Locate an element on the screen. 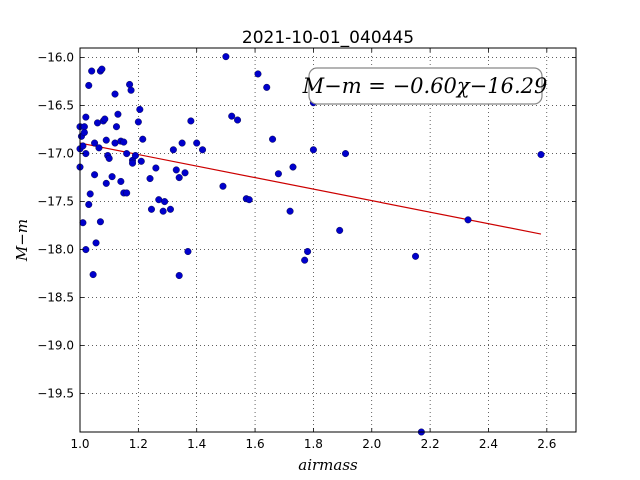 This screenshot has width=640, height=480. x-tick-label: 2.4 is located at coordinates (488, 444).